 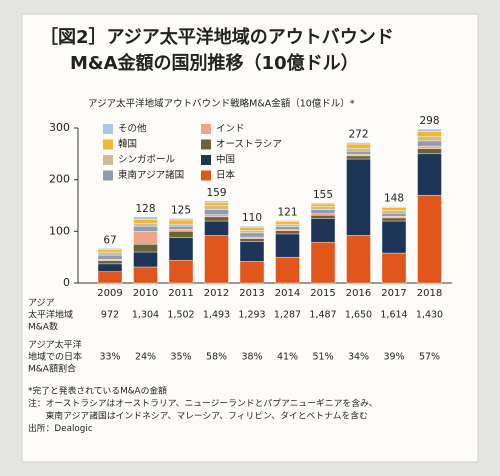 I want to click on legend-label: その他, so click(x=132, y=129).